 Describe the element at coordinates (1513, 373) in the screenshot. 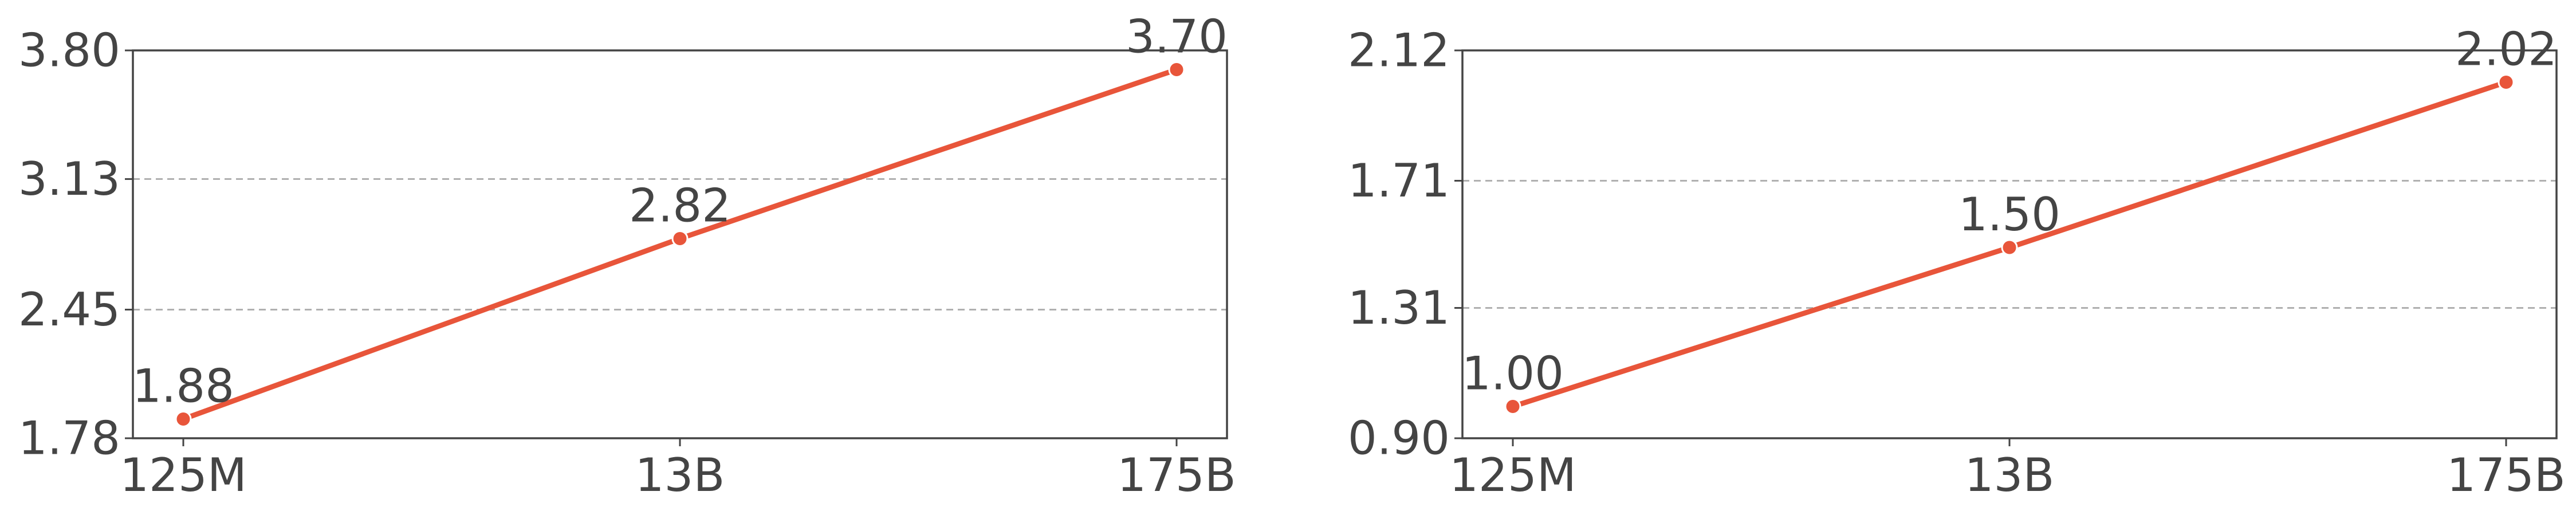

I see `data-label: 1.00` at that location.